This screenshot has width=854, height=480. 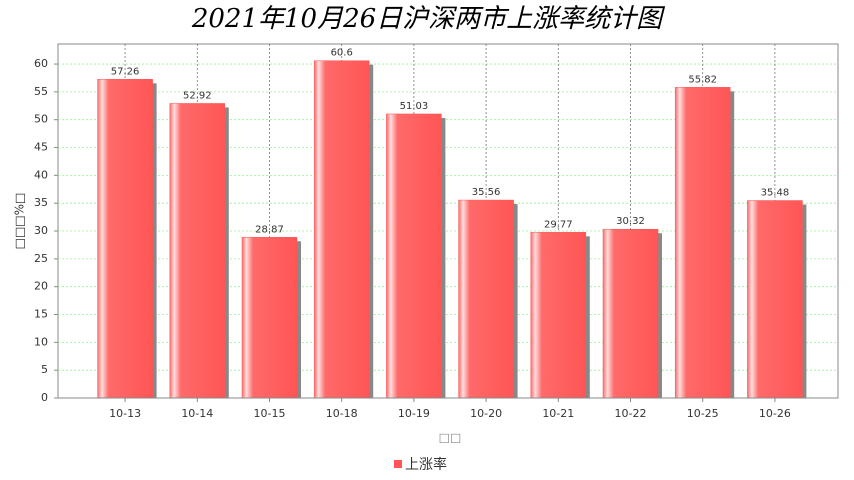 What do you see at coordinates (342, 413) in the screenshot?
I see `x-tick-label: 10-18` at bounding box center [342, 413].